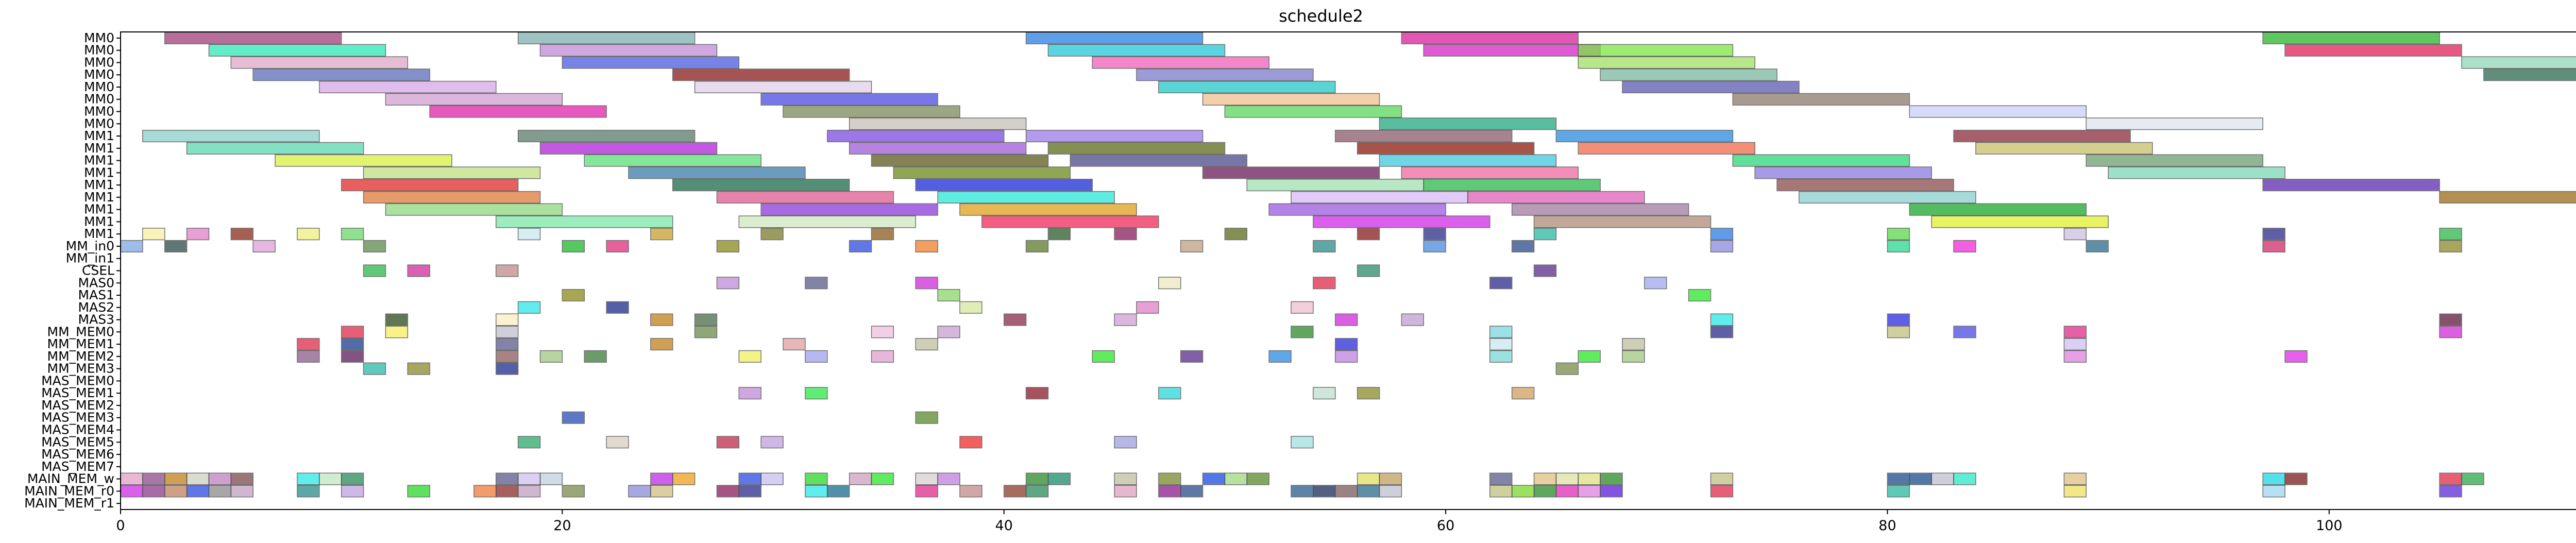 The height and width of the screenshot is (543, 2576). I want to click on x-tick-label: 20, so click(562, 526).